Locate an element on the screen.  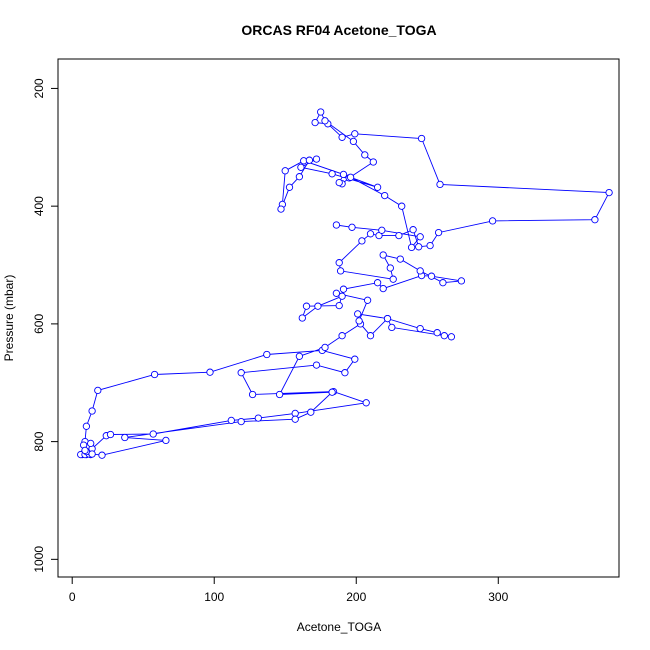
y-axis: 200 400 600 800 1000 is located at coordinates (45, 325).